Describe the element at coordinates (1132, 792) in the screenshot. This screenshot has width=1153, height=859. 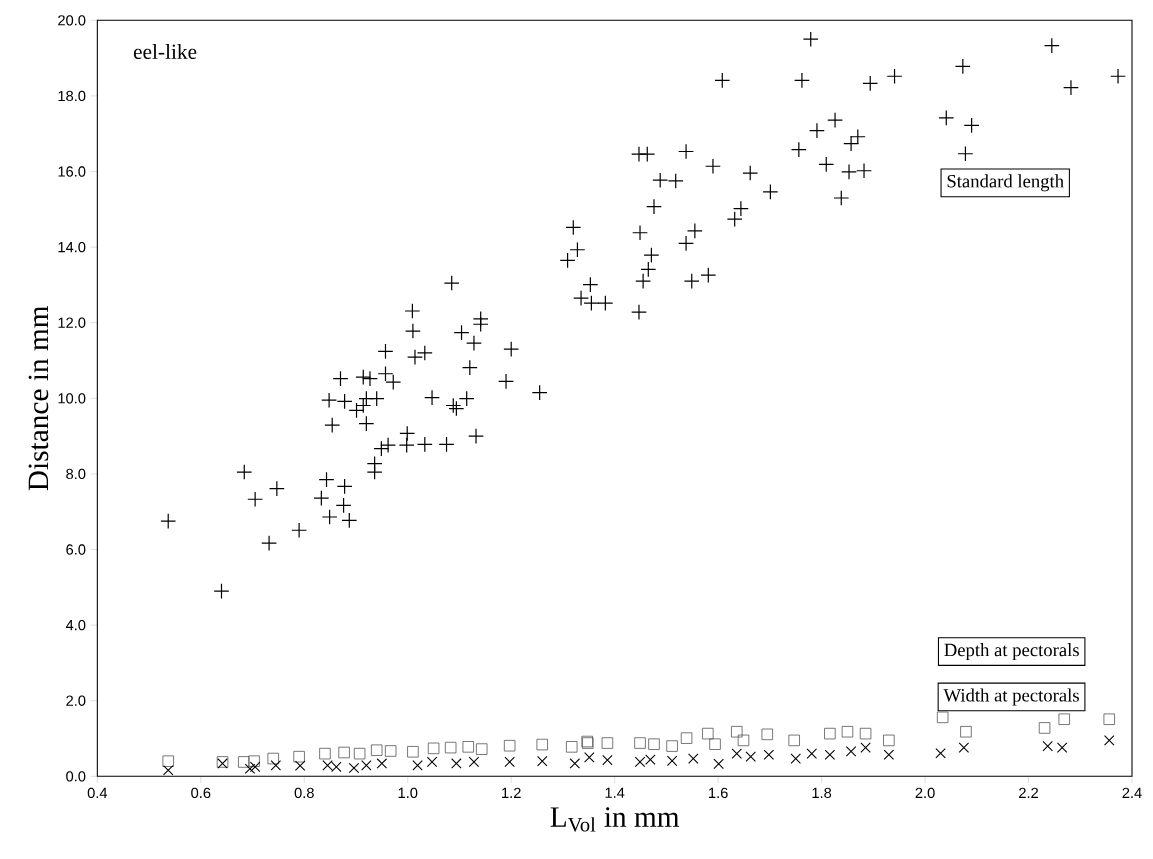
I see `x-tick-label: 2.4` at that location.